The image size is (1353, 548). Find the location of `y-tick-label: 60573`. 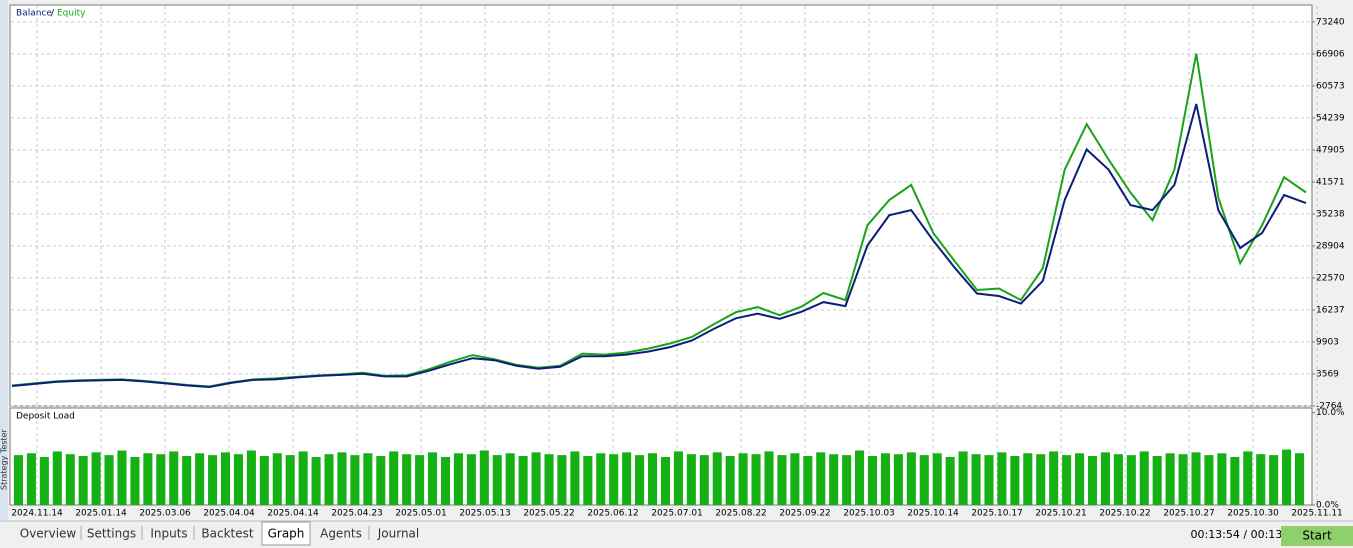

y-tick-label: 60573 is located at coordinates (1330, 86).